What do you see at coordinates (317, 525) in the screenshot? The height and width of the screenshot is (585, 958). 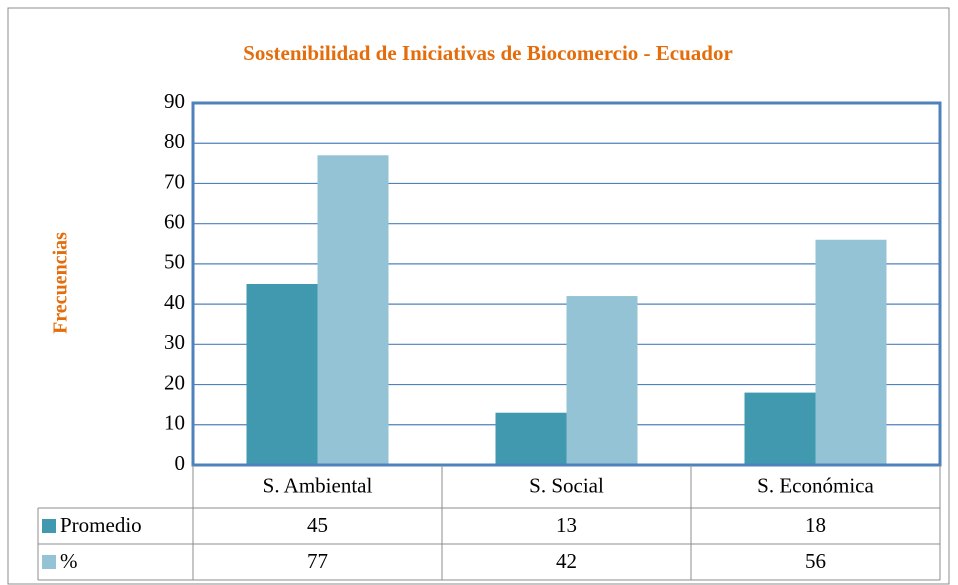 I see `data-label: 45` at bounding box center [317, 525].